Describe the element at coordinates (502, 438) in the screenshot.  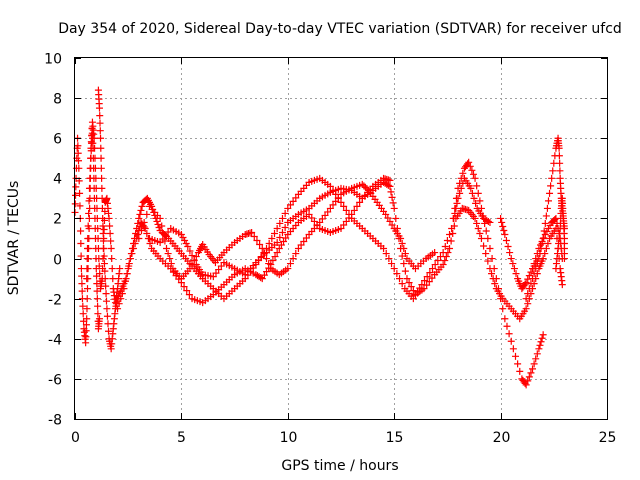
I see `x-tick-label: 20` at that location.